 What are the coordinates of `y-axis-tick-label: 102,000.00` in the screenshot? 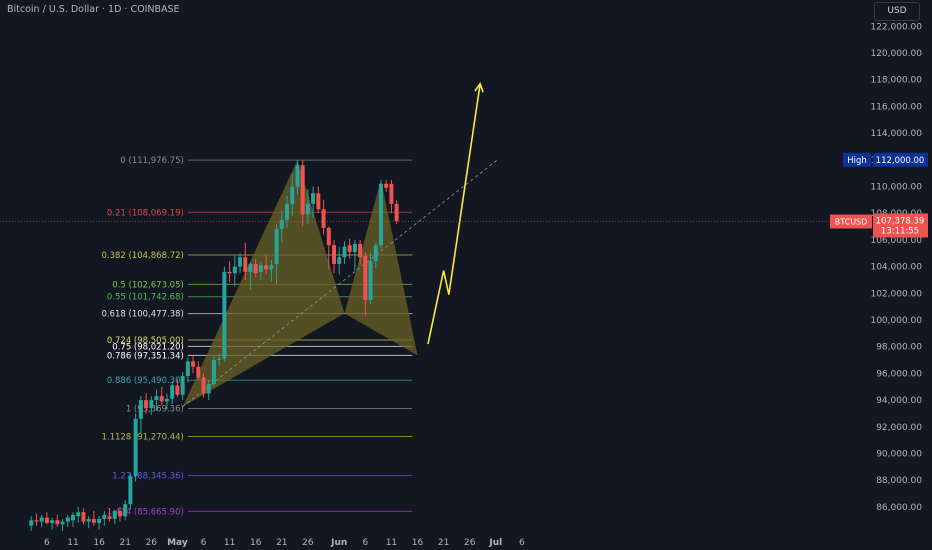 It's located at (896, 294).